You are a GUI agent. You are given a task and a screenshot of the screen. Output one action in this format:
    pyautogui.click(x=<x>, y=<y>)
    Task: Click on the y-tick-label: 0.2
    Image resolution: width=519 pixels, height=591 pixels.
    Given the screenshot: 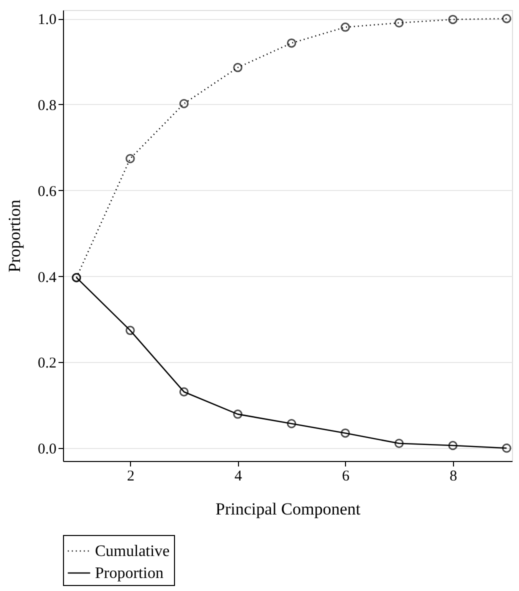 What is the action you would take?
    pyautogui.click(x=47, y=364)
    